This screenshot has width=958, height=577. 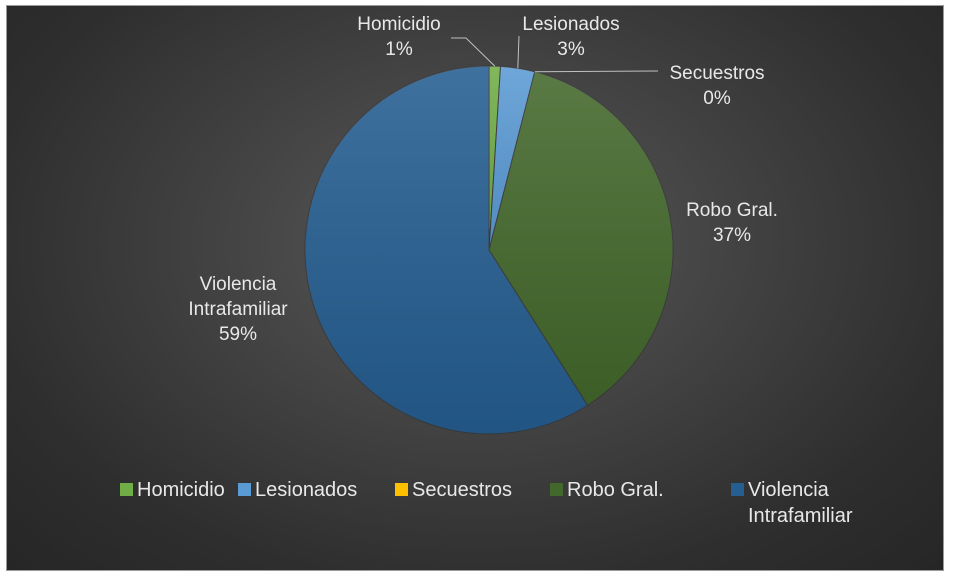 I want to click on slice-label-homicidio: Homicidio 1%, so click(x=398, y=37).